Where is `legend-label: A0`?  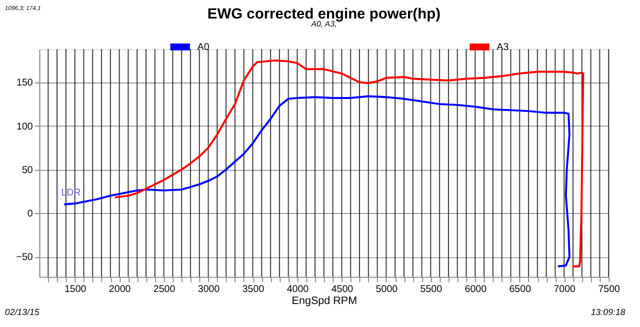 legend-label: A0 is located at coordinates (203, 47).